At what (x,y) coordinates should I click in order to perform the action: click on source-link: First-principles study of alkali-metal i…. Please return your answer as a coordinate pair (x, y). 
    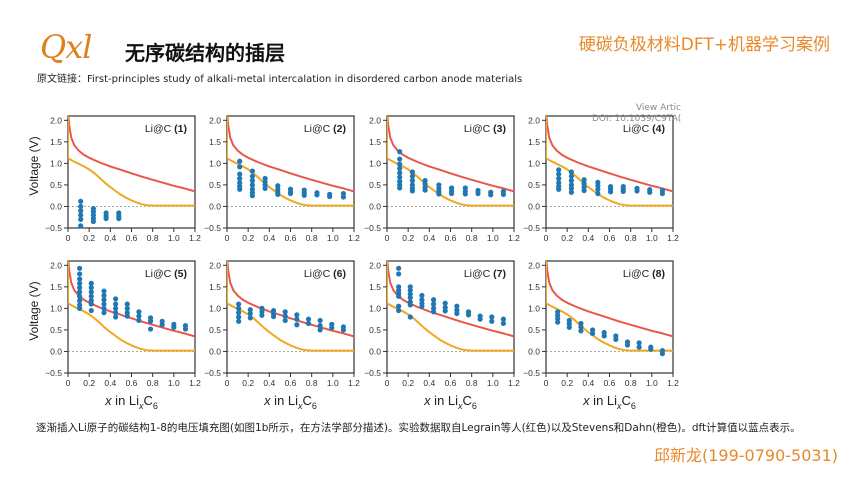
    Looking at the image, I should click on (305, 79).